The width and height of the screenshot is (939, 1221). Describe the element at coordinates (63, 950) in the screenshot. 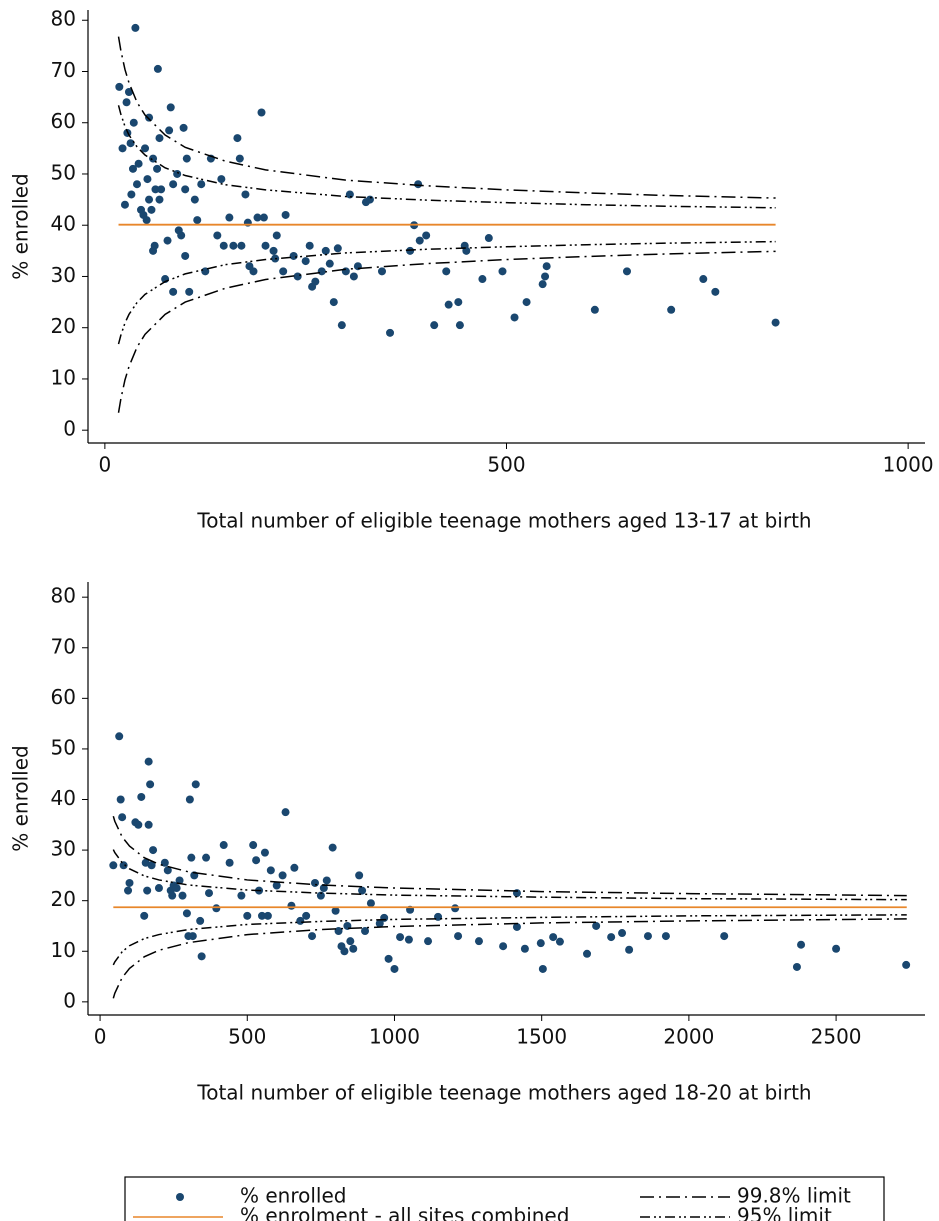

I see `y-tick-label: 10` at that location.